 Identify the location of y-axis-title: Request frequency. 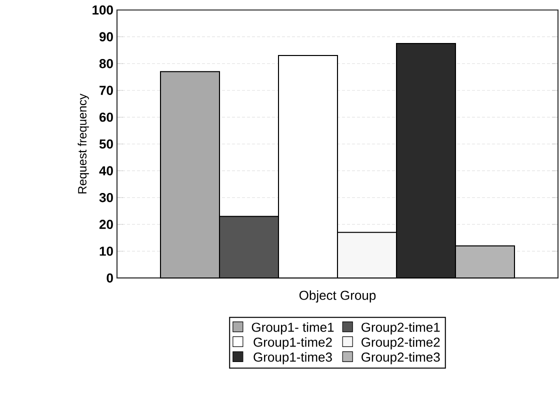
(83, 144).